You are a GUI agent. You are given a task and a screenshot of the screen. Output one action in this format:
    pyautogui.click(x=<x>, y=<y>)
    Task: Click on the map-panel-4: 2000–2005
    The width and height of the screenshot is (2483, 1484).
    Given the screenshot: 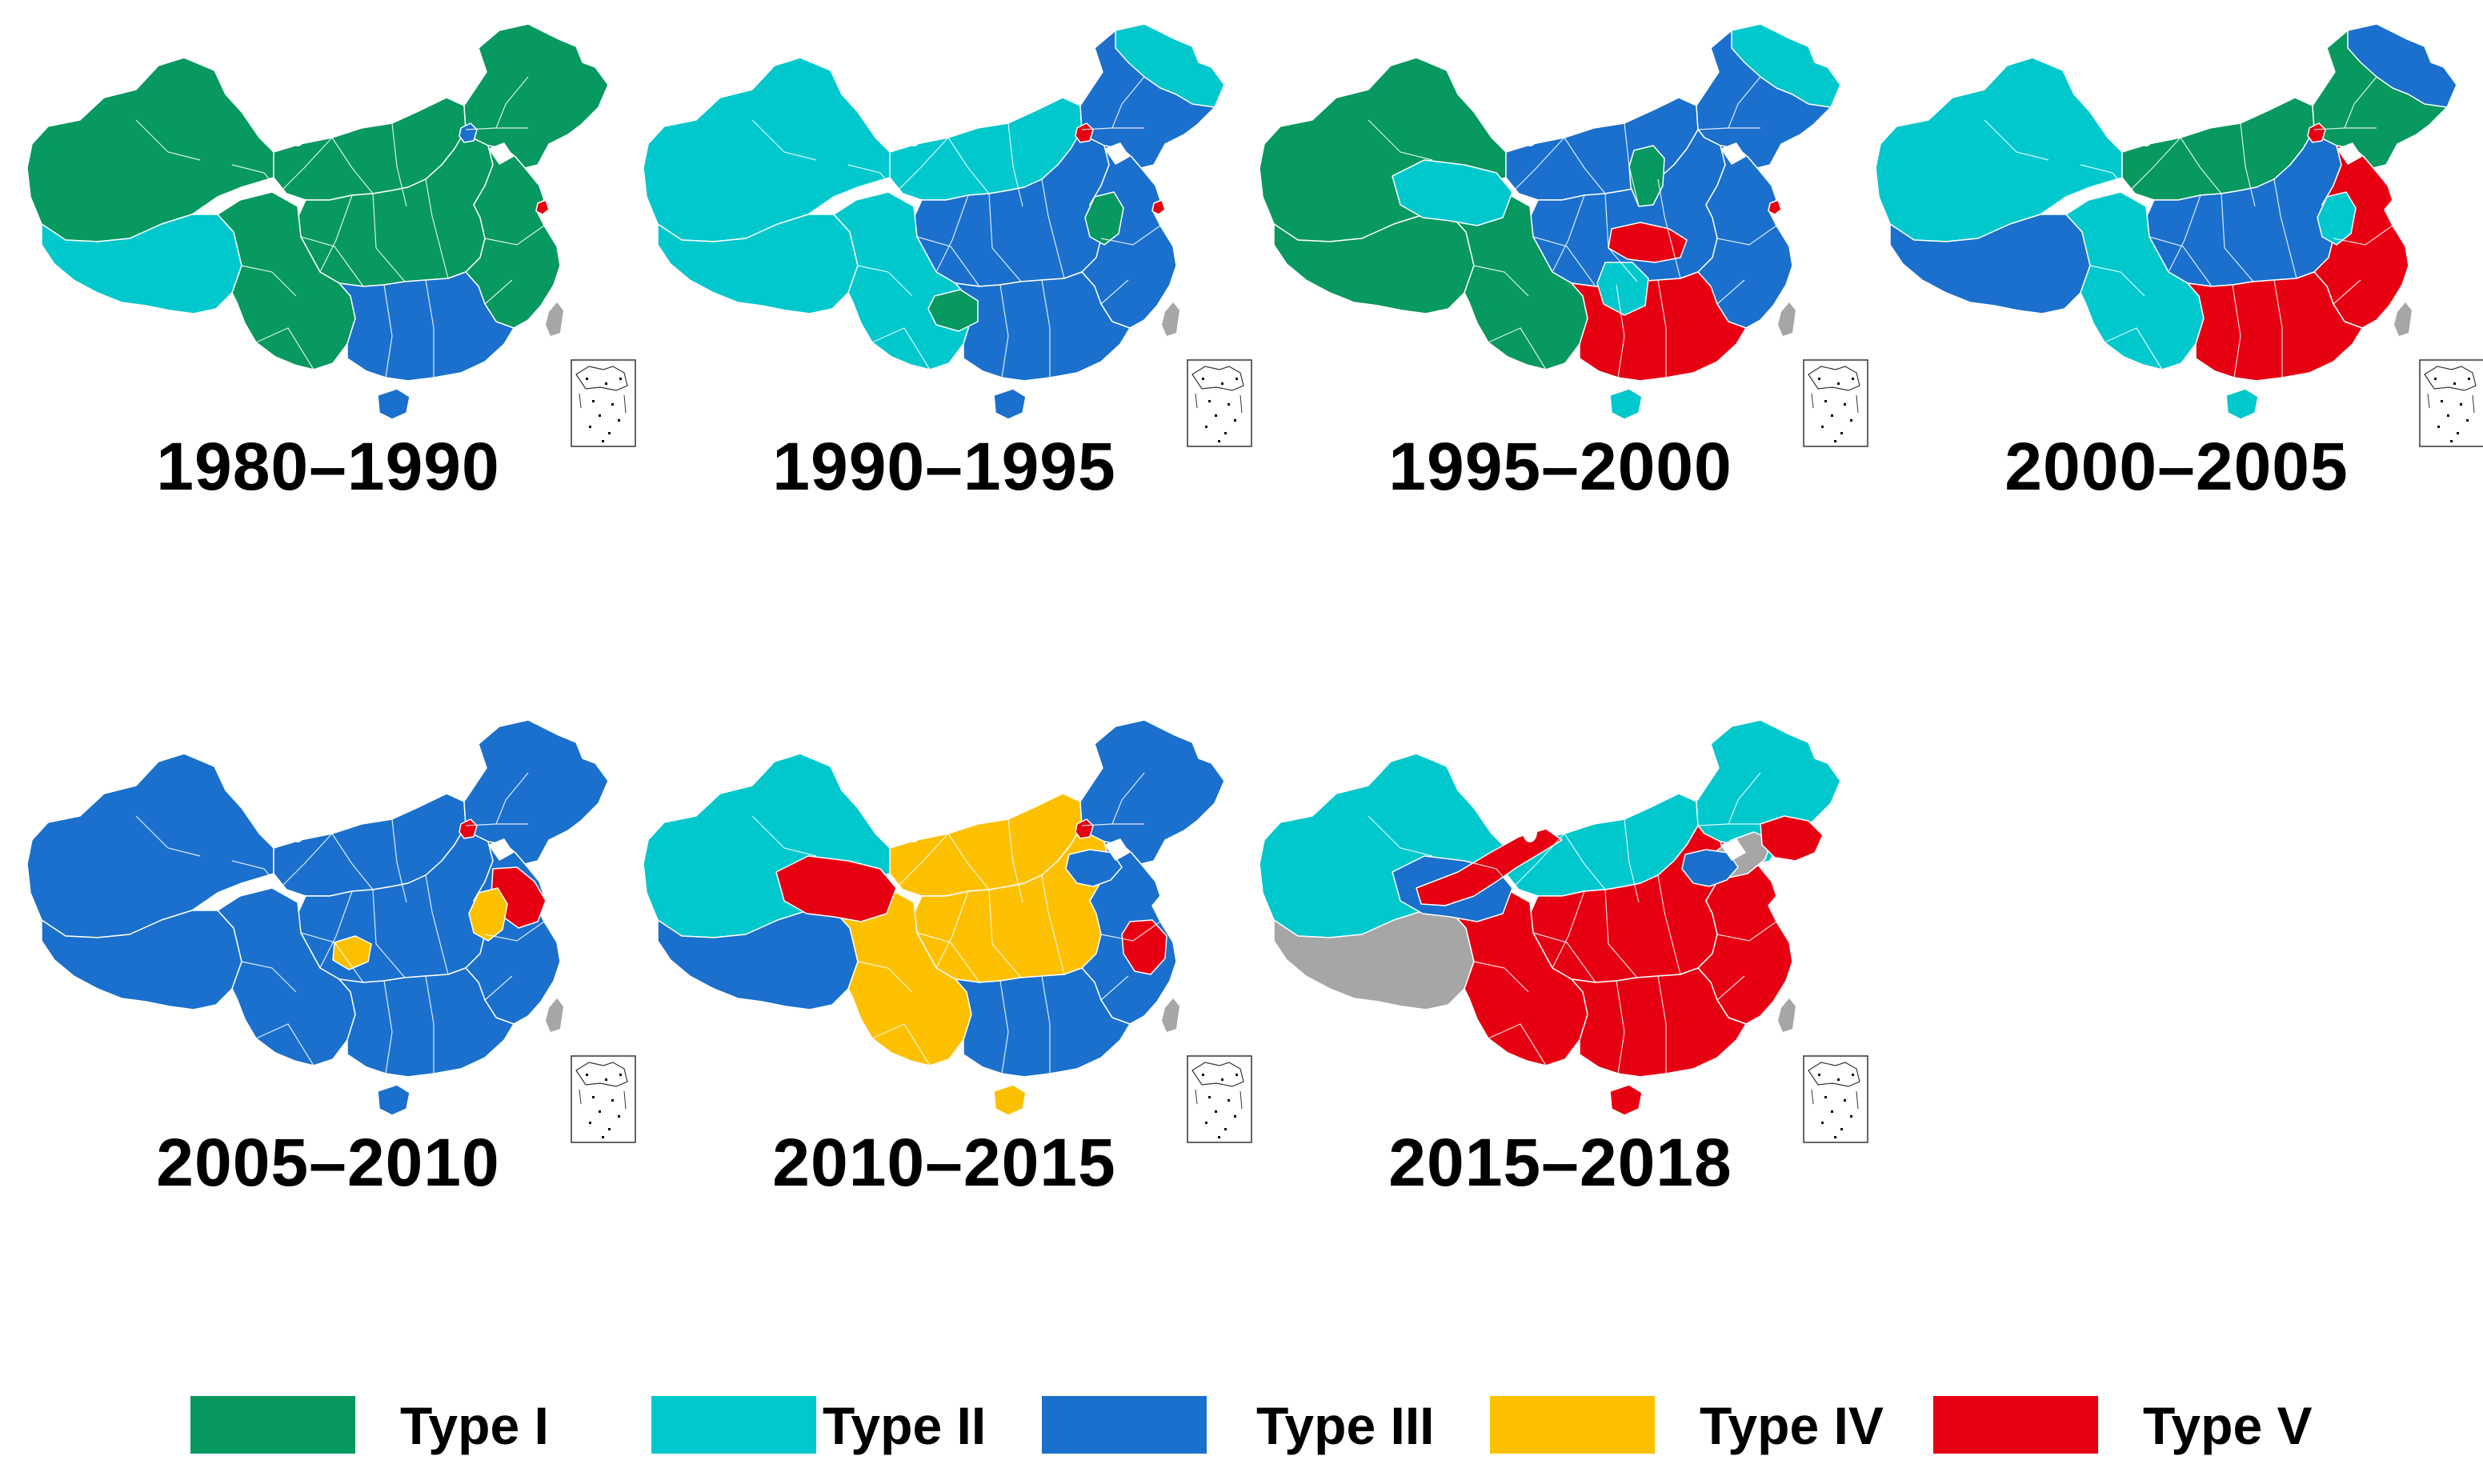 What is the action you would take?
    pyautogui.click(x=2173, y=264)
    